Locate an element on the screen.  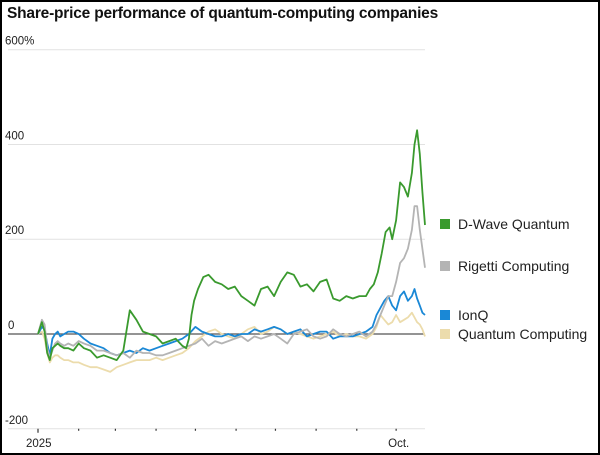
legend-item-ionq: IonQ is located at coordinates (464, 315).